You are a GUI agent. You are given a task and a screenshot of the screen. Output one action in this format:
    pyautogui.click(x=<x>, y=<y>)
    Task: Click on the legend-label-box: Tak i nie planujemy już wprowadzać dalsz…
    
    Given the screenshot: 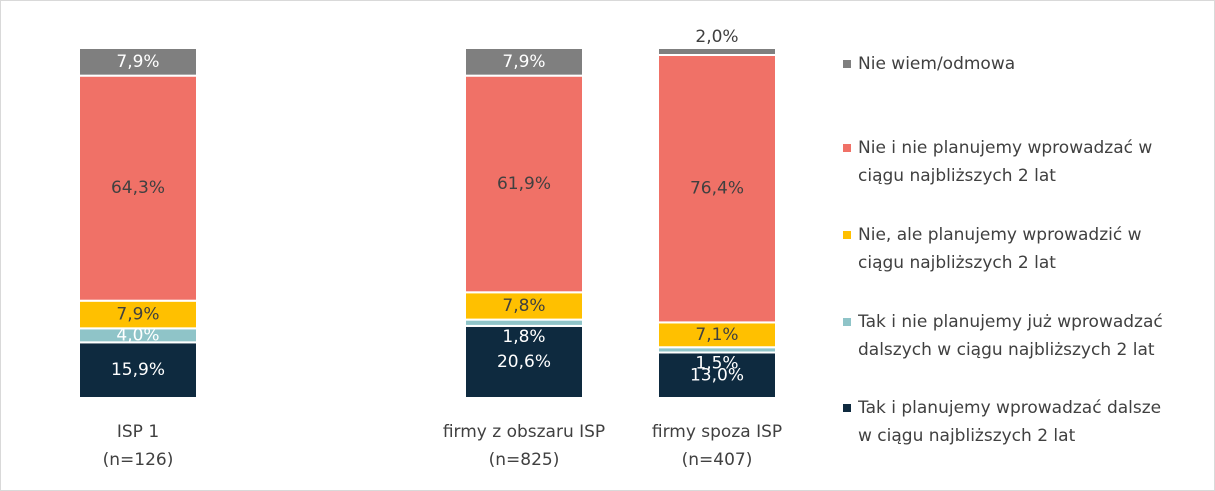 What is the action you would take?
    pyautogui.click(x=1010, y=336)
    